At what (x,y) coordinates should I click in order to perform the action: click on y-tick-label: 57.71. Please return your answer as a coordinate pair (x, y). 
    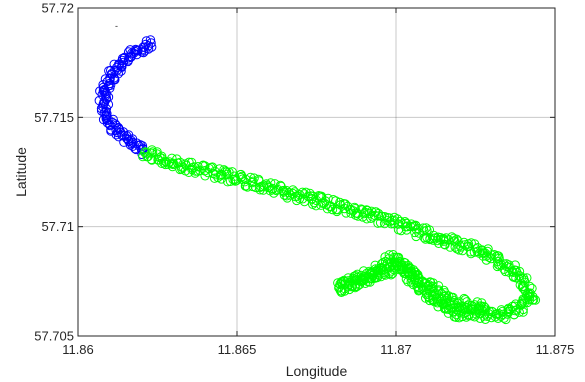
    Looking at the image, I should click on (57, 226).